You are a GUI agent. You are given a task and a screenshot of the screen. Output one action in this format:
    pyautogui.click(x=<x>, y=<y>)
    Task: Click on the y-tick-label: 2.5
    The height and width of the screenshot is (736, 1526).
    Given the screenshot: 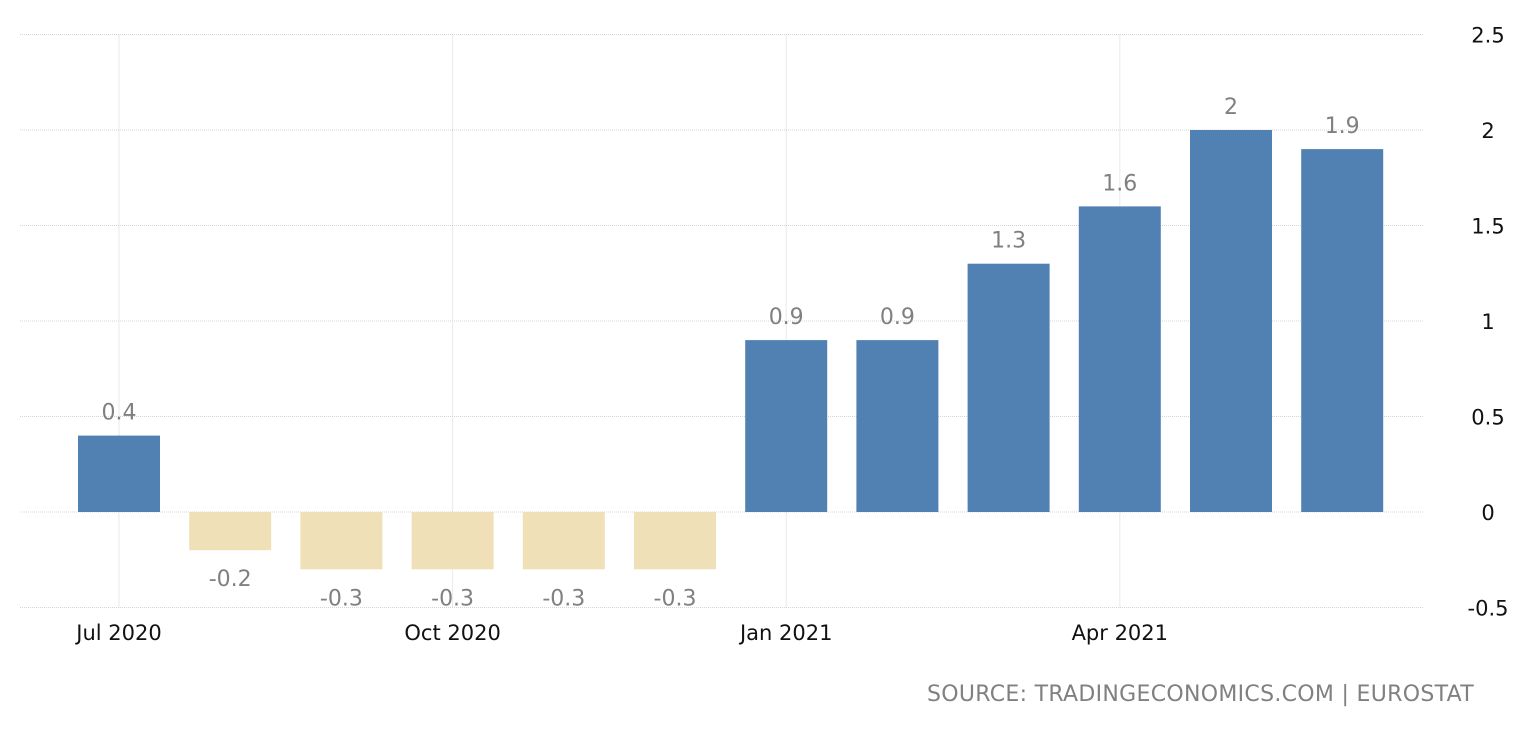 What is the action you would take?
    pyautogui.click(x=1487, y=36)
    